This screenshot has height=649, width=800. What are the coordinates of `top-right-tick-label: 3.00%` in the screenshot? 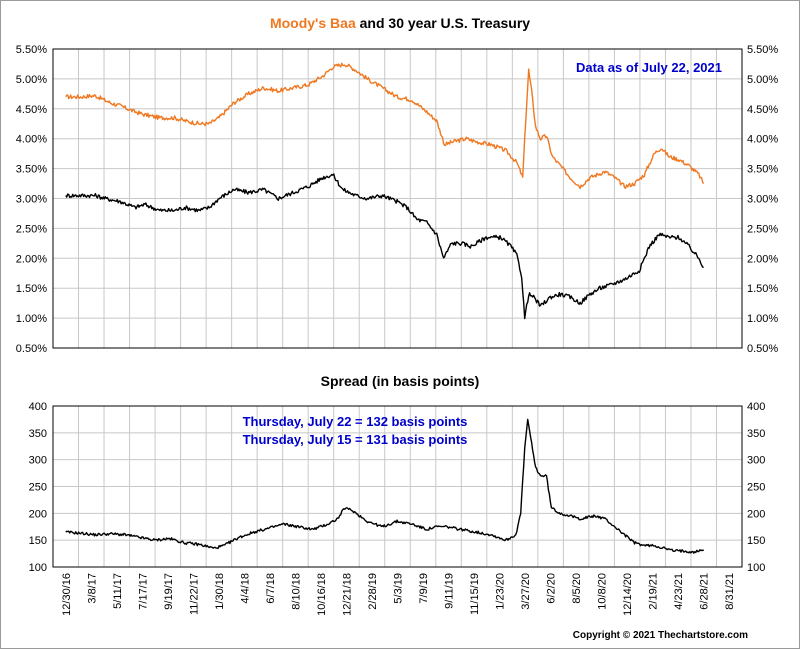 It's located at (762, 200).